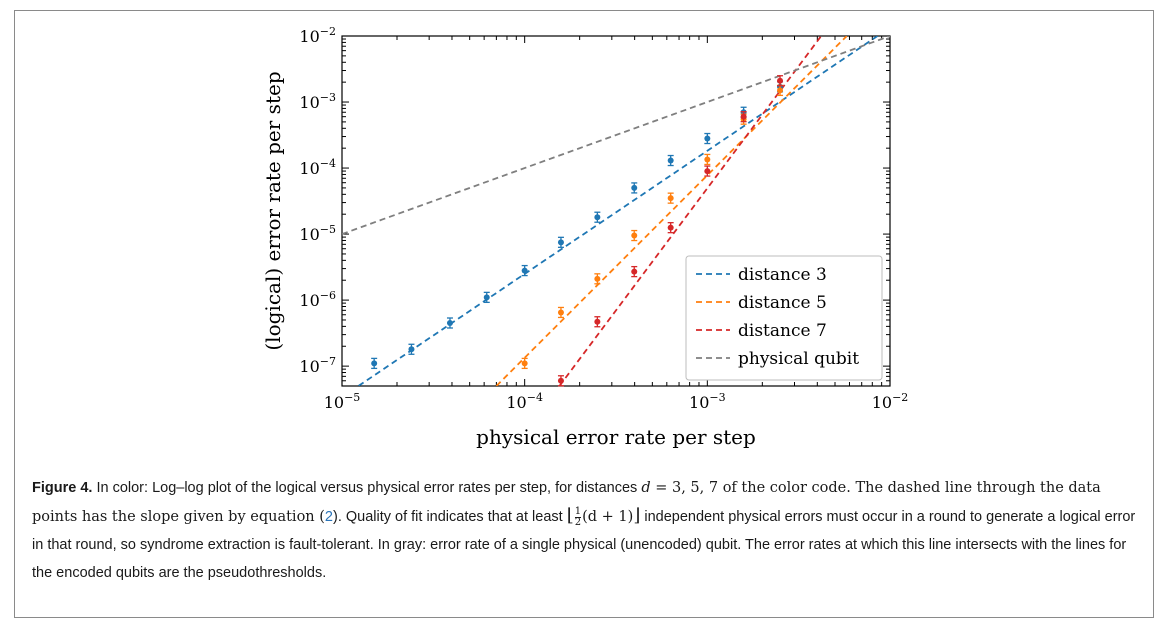 The height and width of the screenshot is (628, 1168). I want to click on legend-label: physical qubit, so click(798, 359).